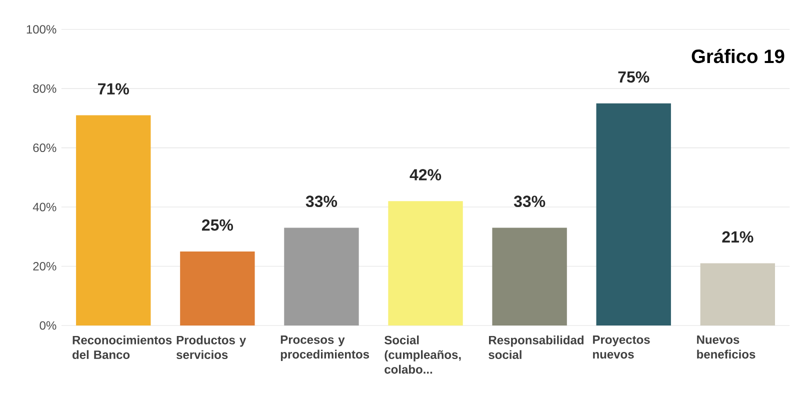 The image size is (791, 404). What do you see at coordinates (738, 236) in the screenshot?
I see `data-label: 21%` at bounding box center [738, 236].